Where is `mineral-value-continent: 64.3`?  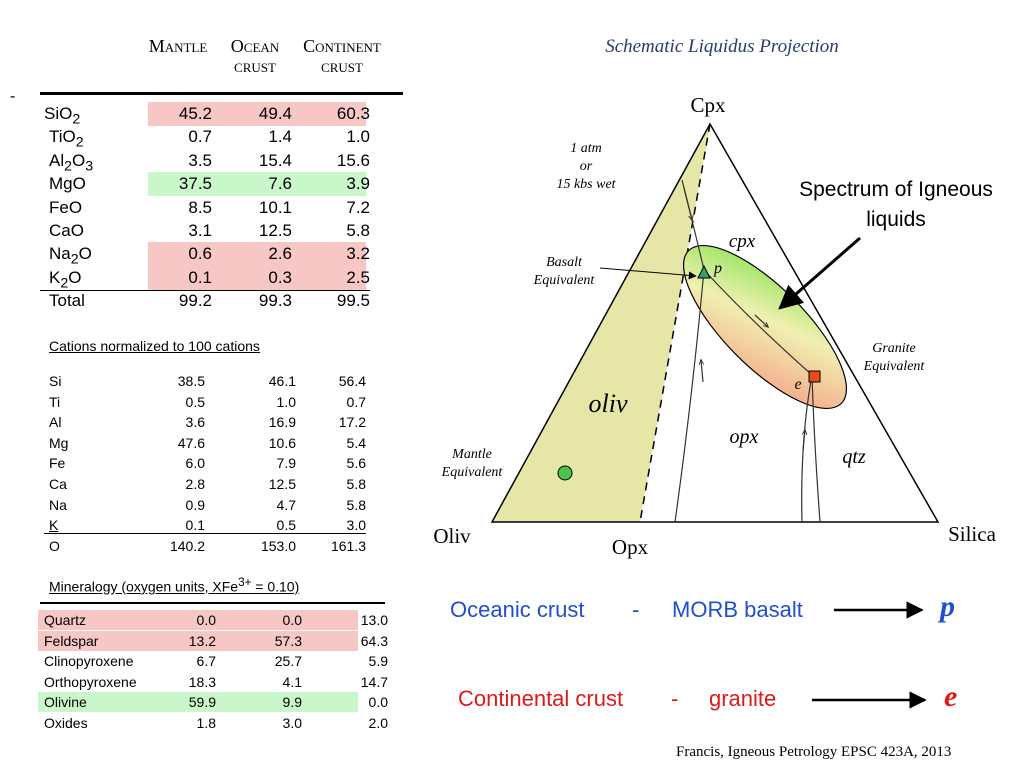
mineral-value-continent: 64.3 is located at coordinates (374, 640).